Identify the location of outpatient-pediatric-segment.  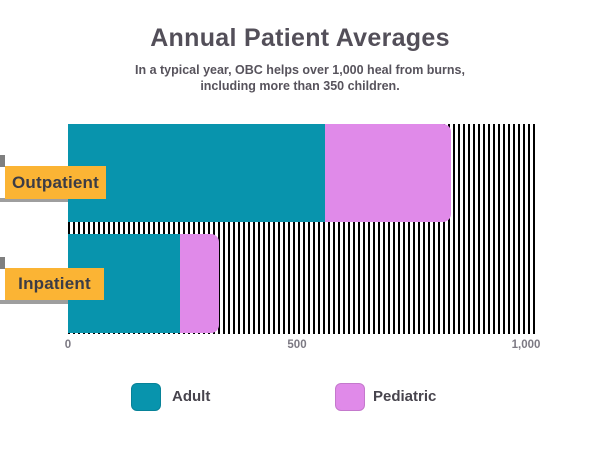
(387, 173).